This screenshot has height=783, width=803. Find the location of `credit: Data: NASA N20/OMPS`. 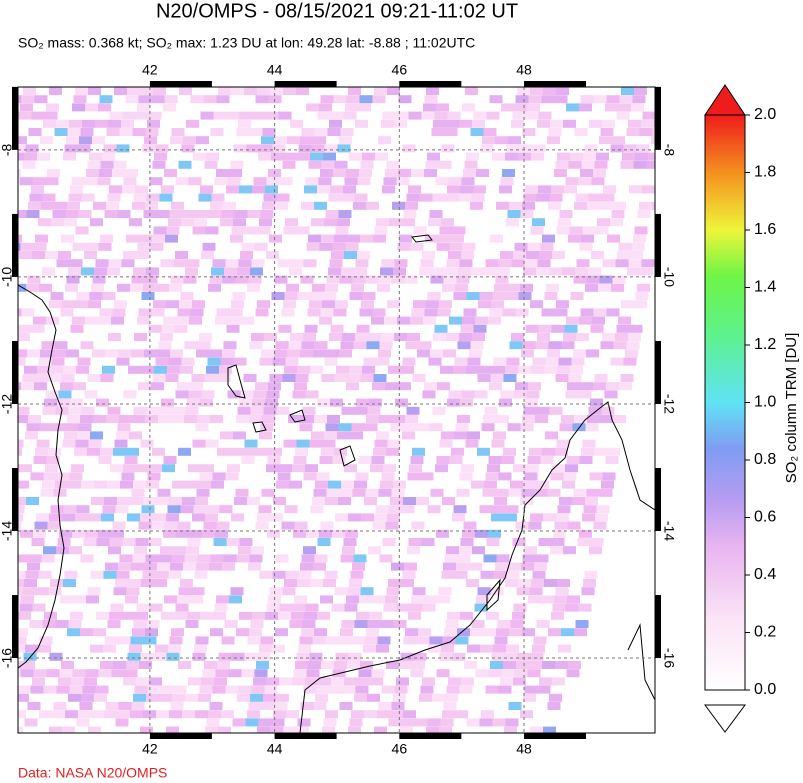

credit: Data: NASA N20/OMPS is located at coordinates (92, 773).